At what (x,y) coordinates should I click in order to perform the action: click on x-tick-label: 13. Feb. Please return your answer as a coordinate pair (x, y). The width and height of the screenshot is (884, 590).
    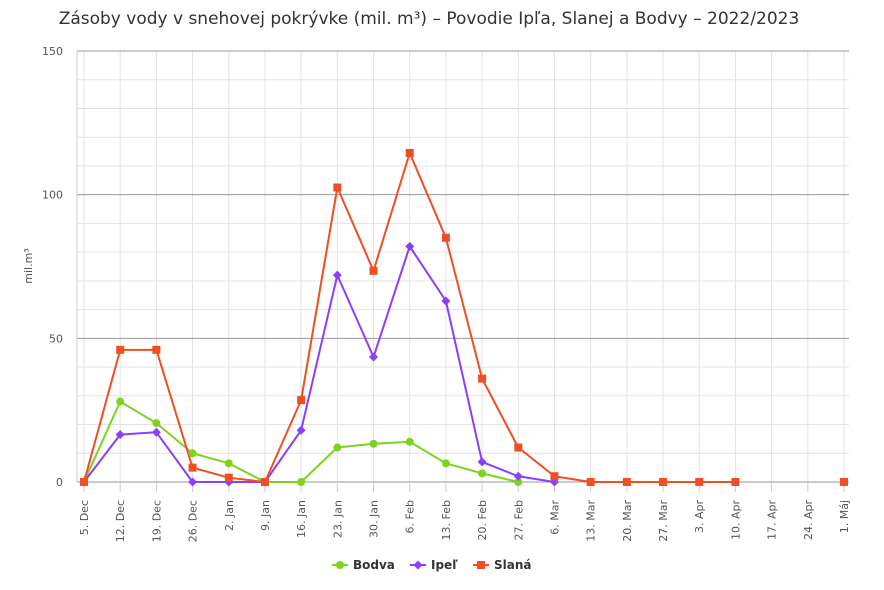
    Looking at the image, I should click on (446, 520).